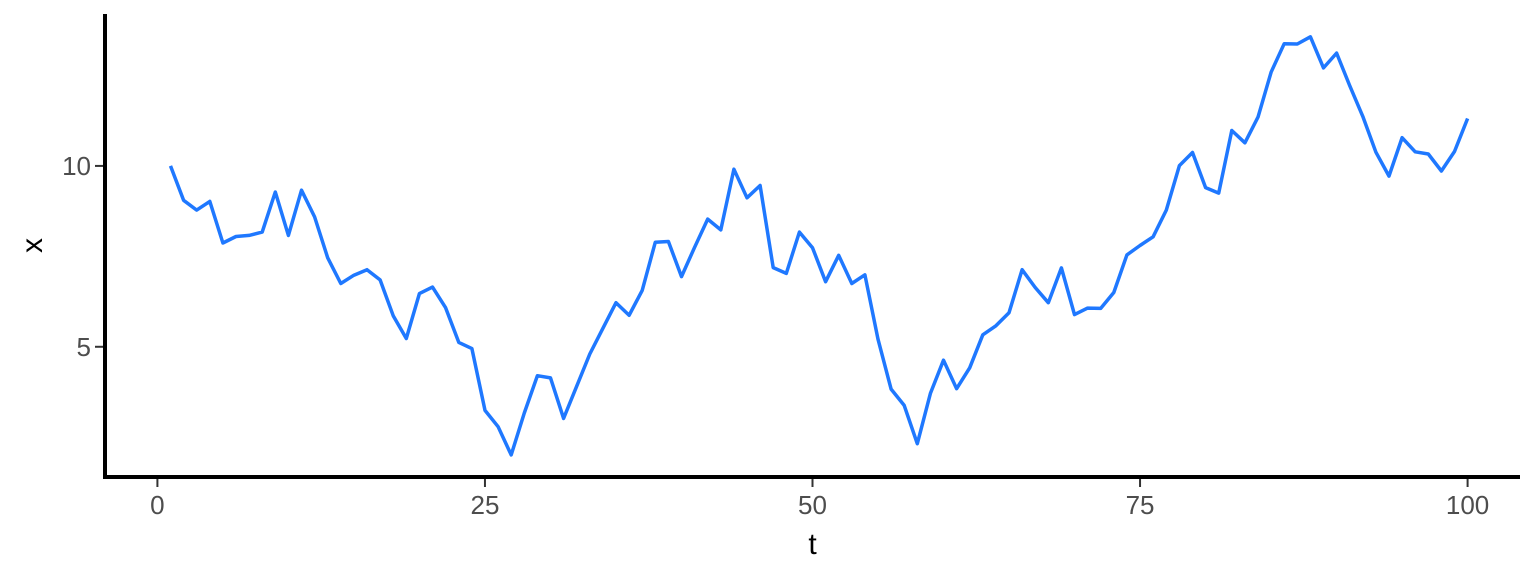 The height and width of the screenshot is (576, 1536). Describe the element at coordinates (812, 544) in the screenshot. I see `x-axis-title: t` at that location.